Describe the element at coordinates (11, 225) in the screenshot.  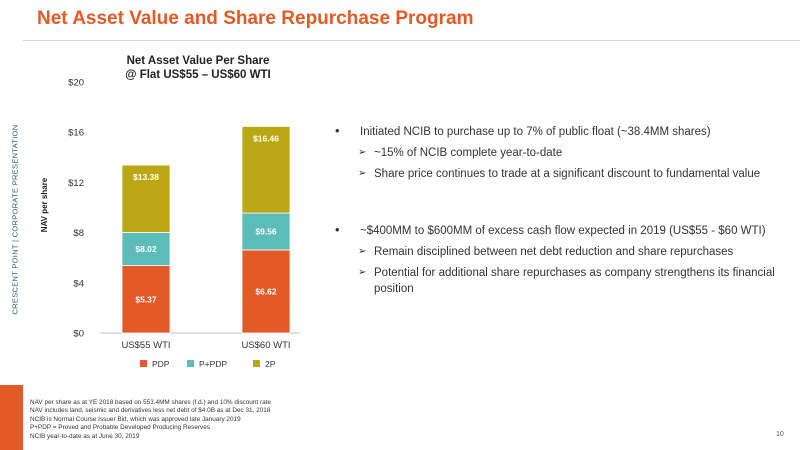
I see `sidebar: CRESCENT POINT | CORPORATE PRESENTATION` at that location.